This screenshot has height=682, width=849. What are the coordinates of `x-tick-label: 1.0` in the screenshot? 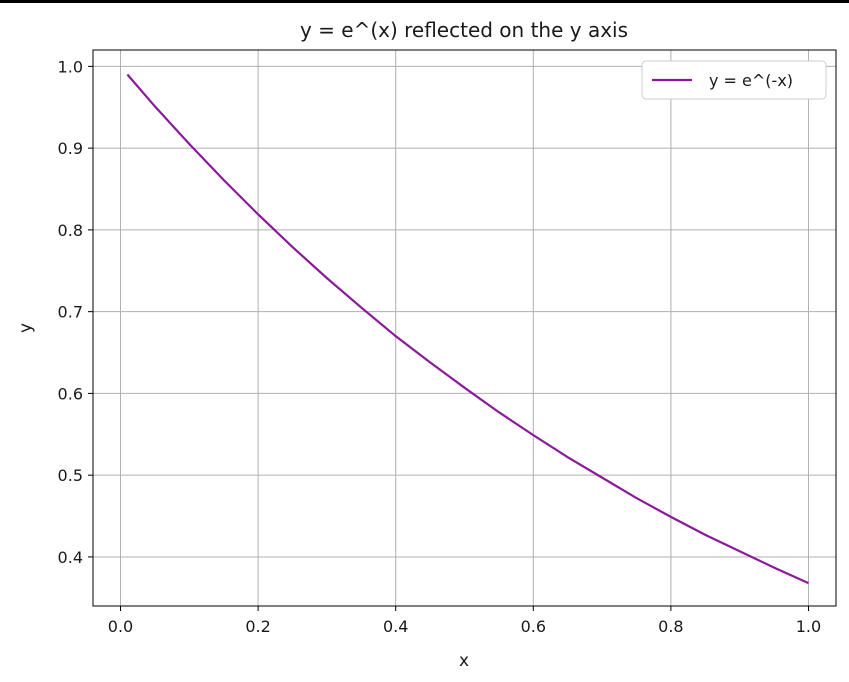 It's located at (808, 626).